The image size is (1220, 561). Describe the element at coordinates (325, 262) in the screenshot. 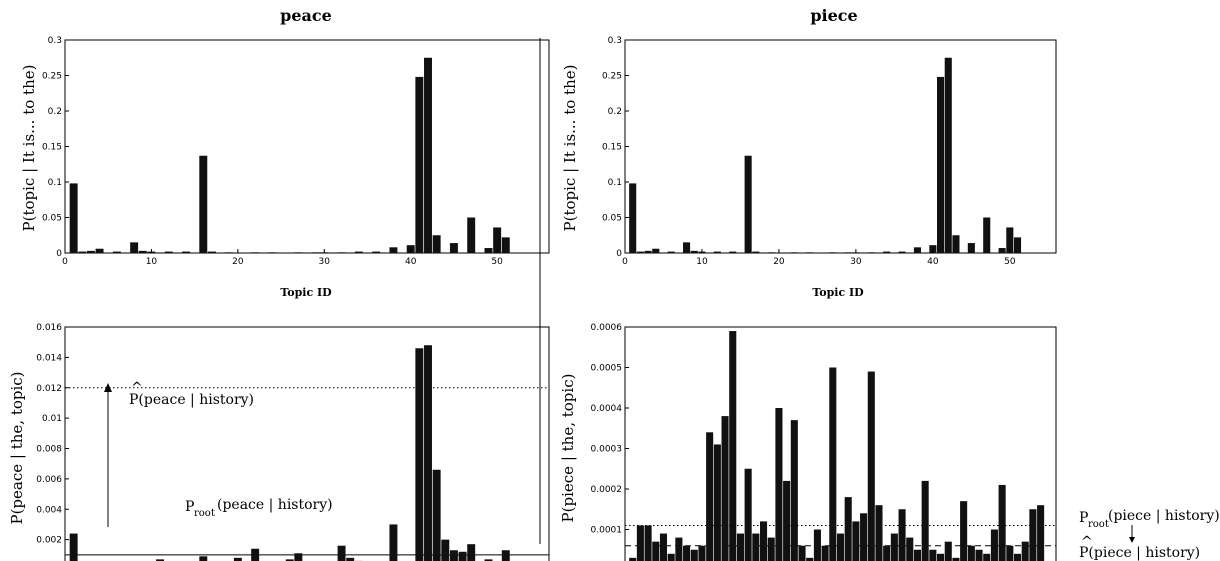

I see `x-tick-label: 30` at that location.